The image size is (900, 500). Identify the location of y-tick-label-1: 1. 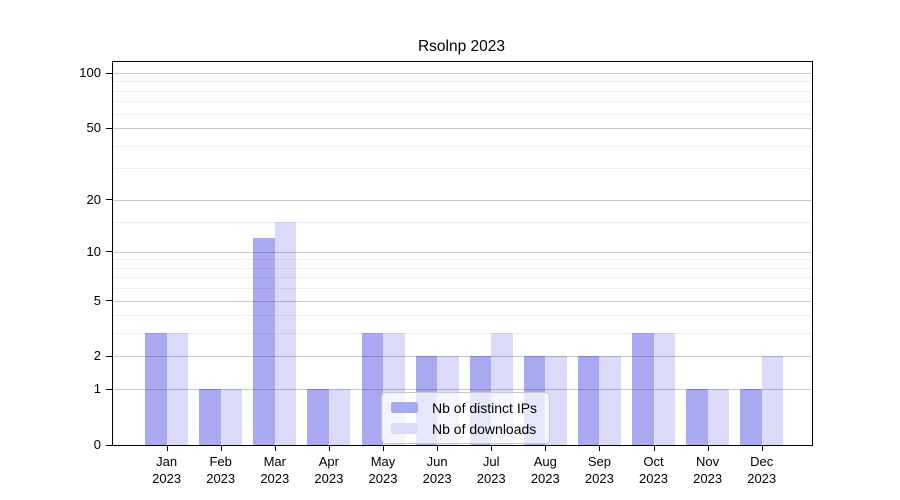
(97, 389).